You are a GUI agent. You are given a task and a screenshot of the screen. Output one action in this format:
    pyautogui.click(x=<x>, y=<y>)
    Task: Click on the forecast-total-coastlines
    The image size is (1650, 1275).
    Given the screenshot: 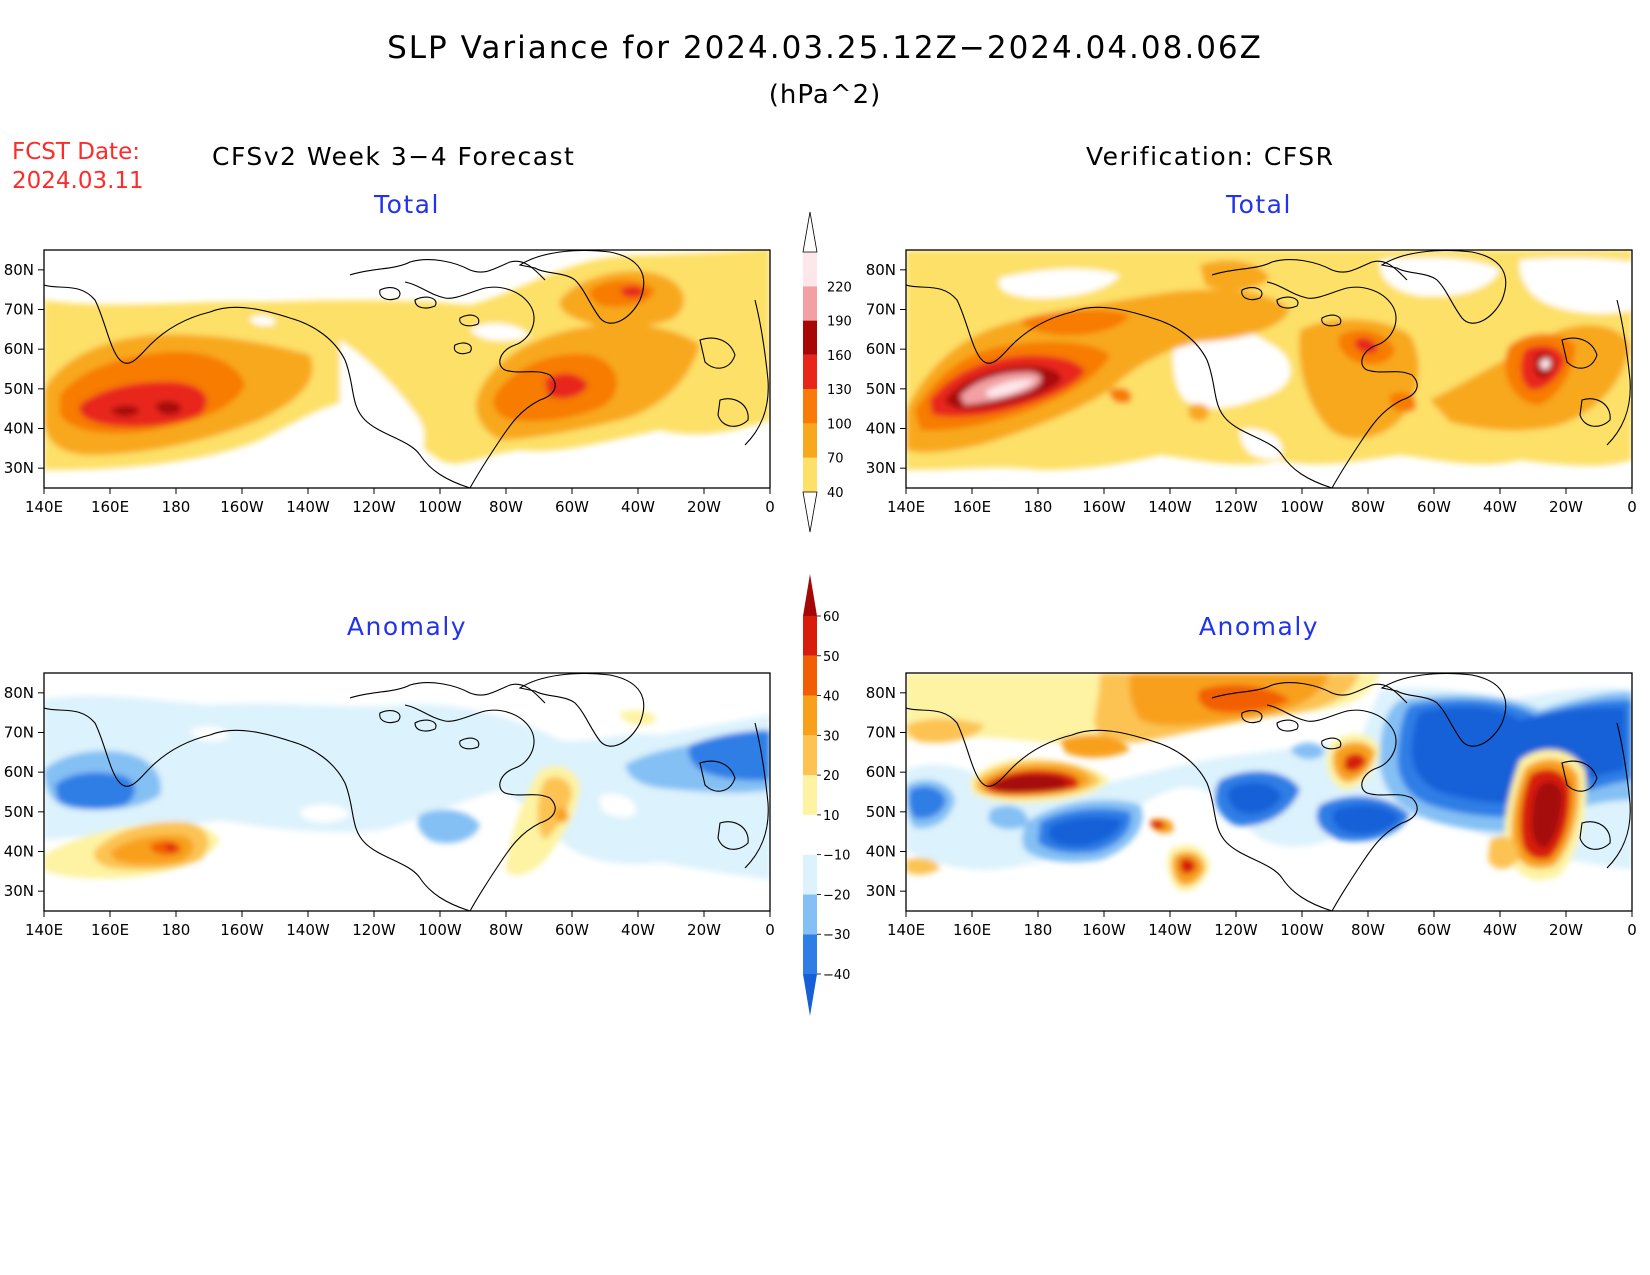 What is the action you would take?
    pyautogui.click(x=406, y=369)
    